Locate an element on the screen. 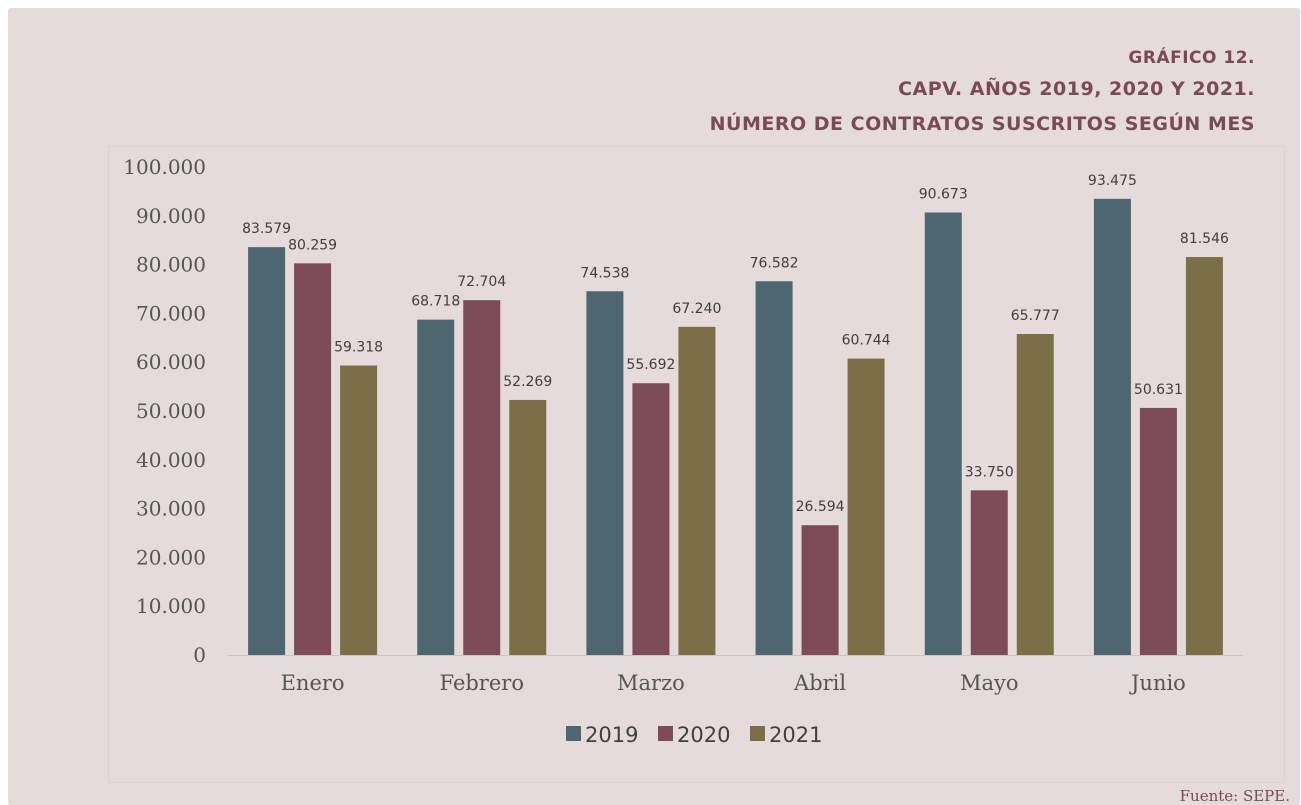  y-tick-label: 20.000 is located at coordinates (171, 557).